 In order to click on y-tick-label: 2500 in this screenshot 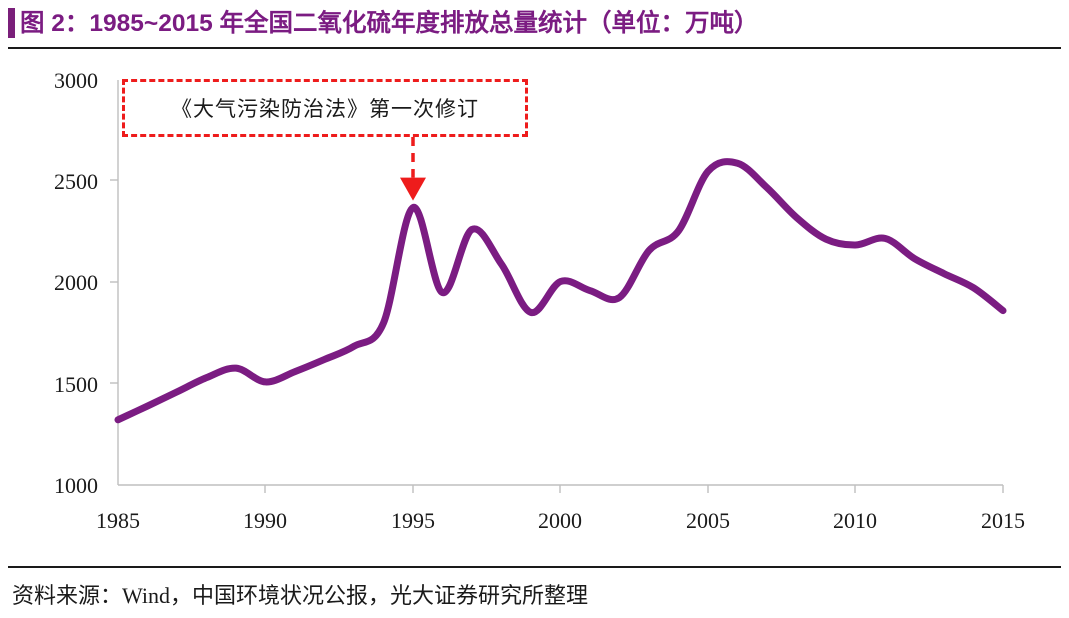, I will do `click(76, 181)`.